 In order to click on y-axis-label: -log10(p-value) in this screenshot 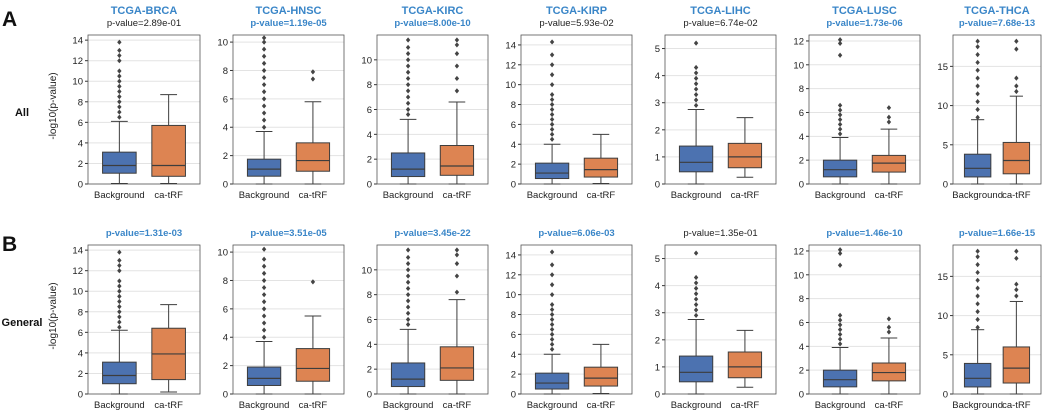, I will do `click(53, 105)`.